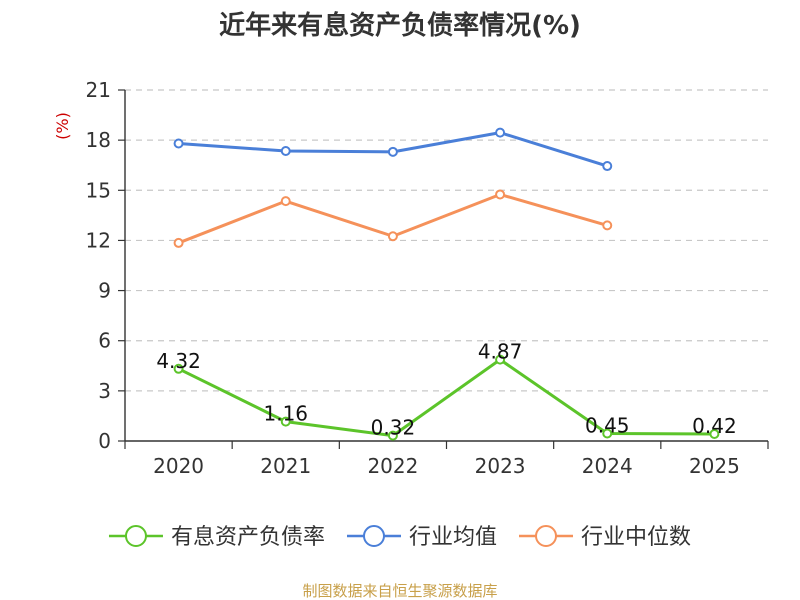 The image size is (800, 600). What do you see at coordinates (248, 537) in the screenshot?
I see `legend-label: 有息资产负债率` at bounding box center [248, 537].